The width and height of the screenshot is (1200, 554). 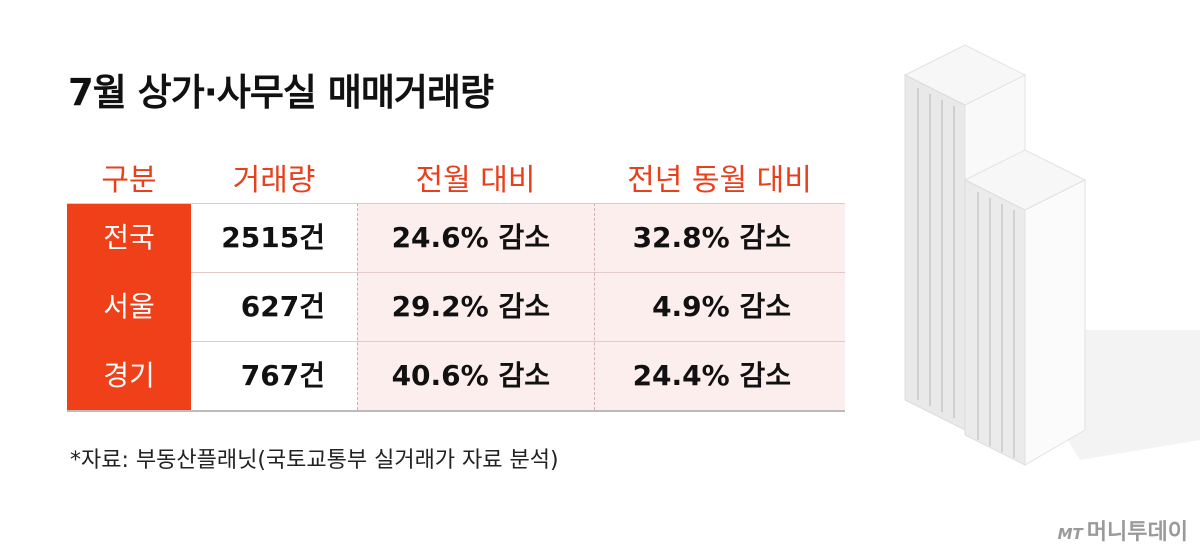 What do you see at coordinates (129, 237) in the screenshot?
I see `row-header: 전국` at bounding box center [129, 237].